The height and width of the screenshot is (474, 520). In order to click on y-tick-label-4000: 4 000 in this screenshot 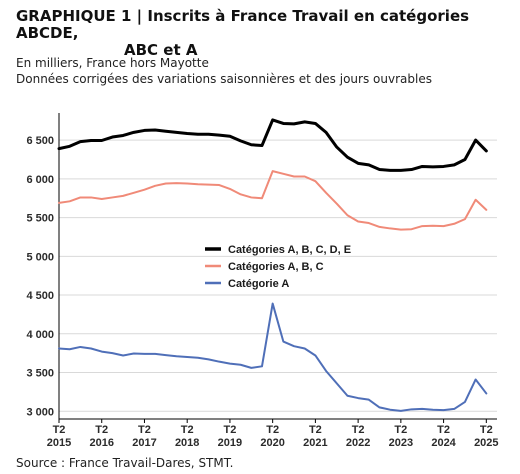, I will do `click(40, 335)`.